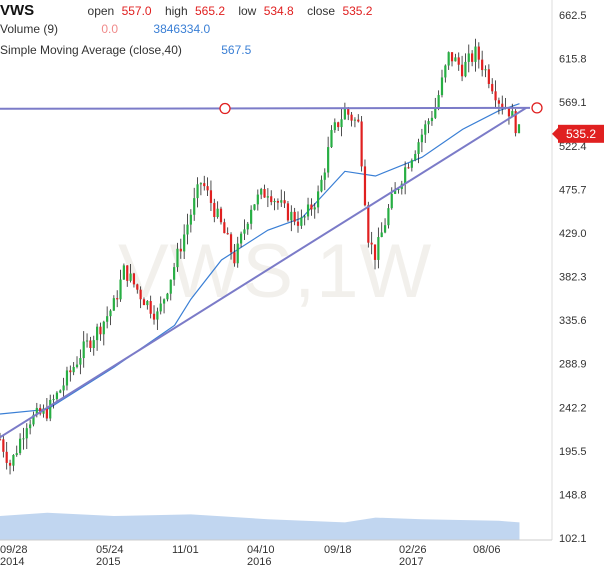 This screenshot has width=610, height=568. What do you see at coordinates (573, 234) in the screenshot?
I see `y-tick-label: 429.0` at bounding box center [573, 234].